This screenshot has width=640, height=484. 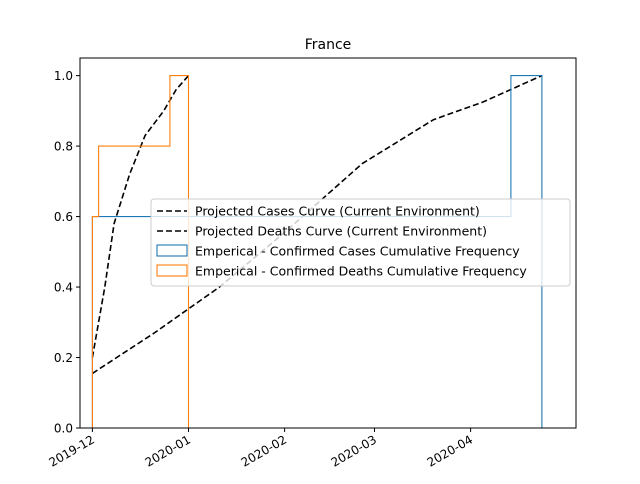 I want to click on y-axis: 0.0 0.2 0.4 0.6 0.8 1.0, so click(x=67, y=252).